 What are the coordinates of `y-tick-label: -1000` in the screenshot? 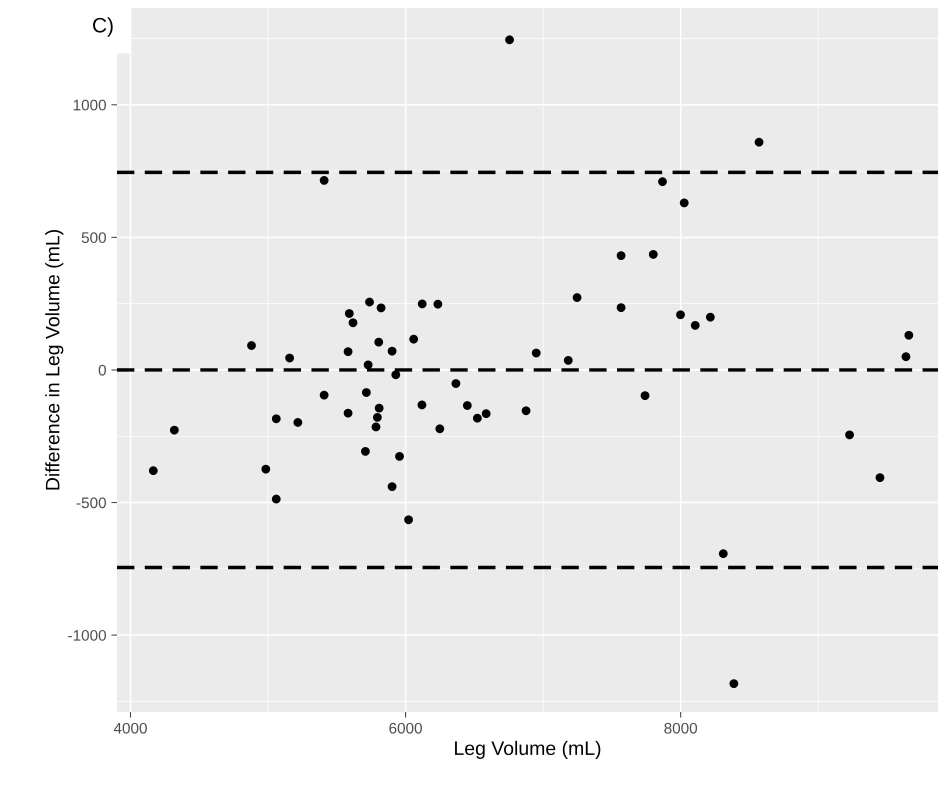 It's located at (87, 635).